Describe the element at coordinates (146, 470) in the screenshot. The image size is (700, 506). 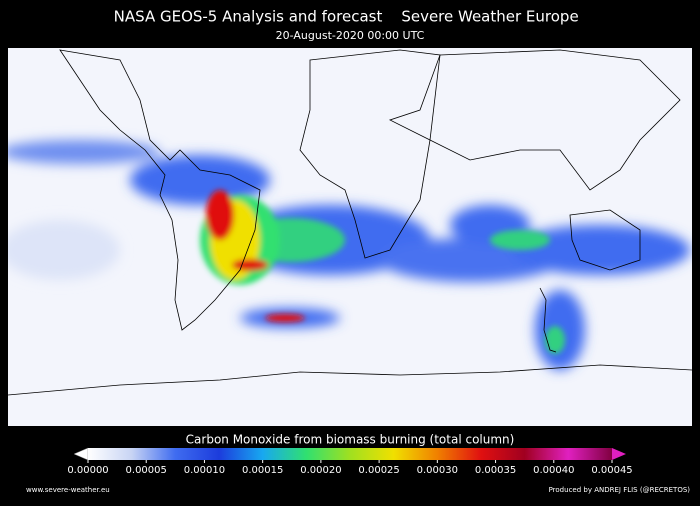
I see `colorbar-tick-label: 0.00005` at that location.